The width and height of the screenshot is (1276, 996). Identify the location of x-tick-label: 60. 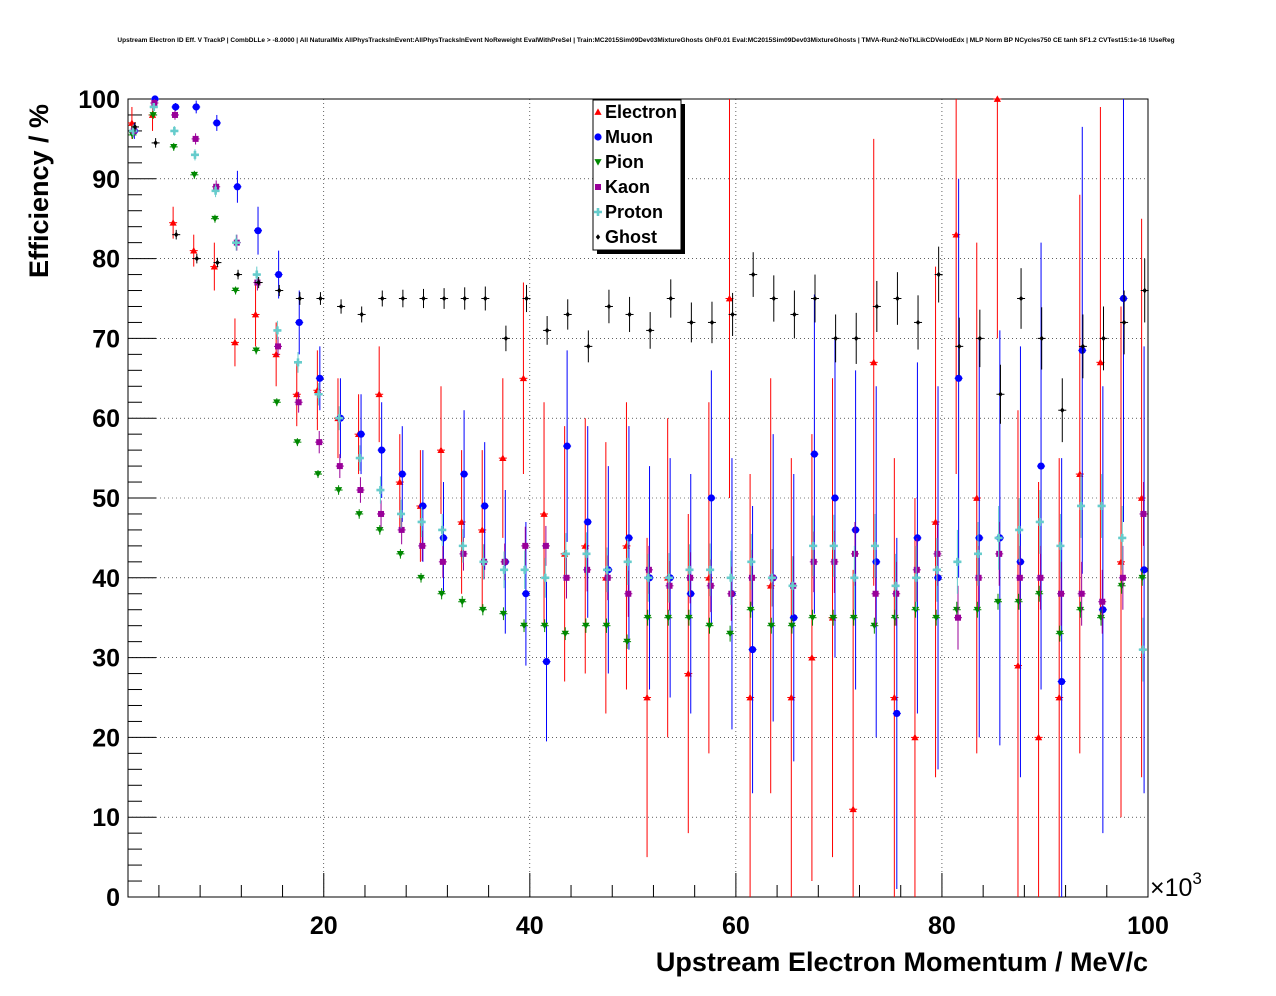
(736, 926).